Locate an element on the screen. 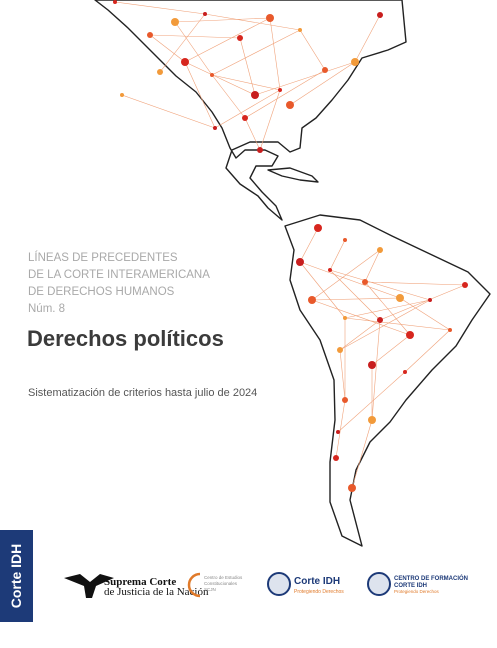 Image resolution: width=497 pixels, height=648 pixels. series-line: LÍNEAS DE PRECEDENTES is located at coordinates (103, 257).